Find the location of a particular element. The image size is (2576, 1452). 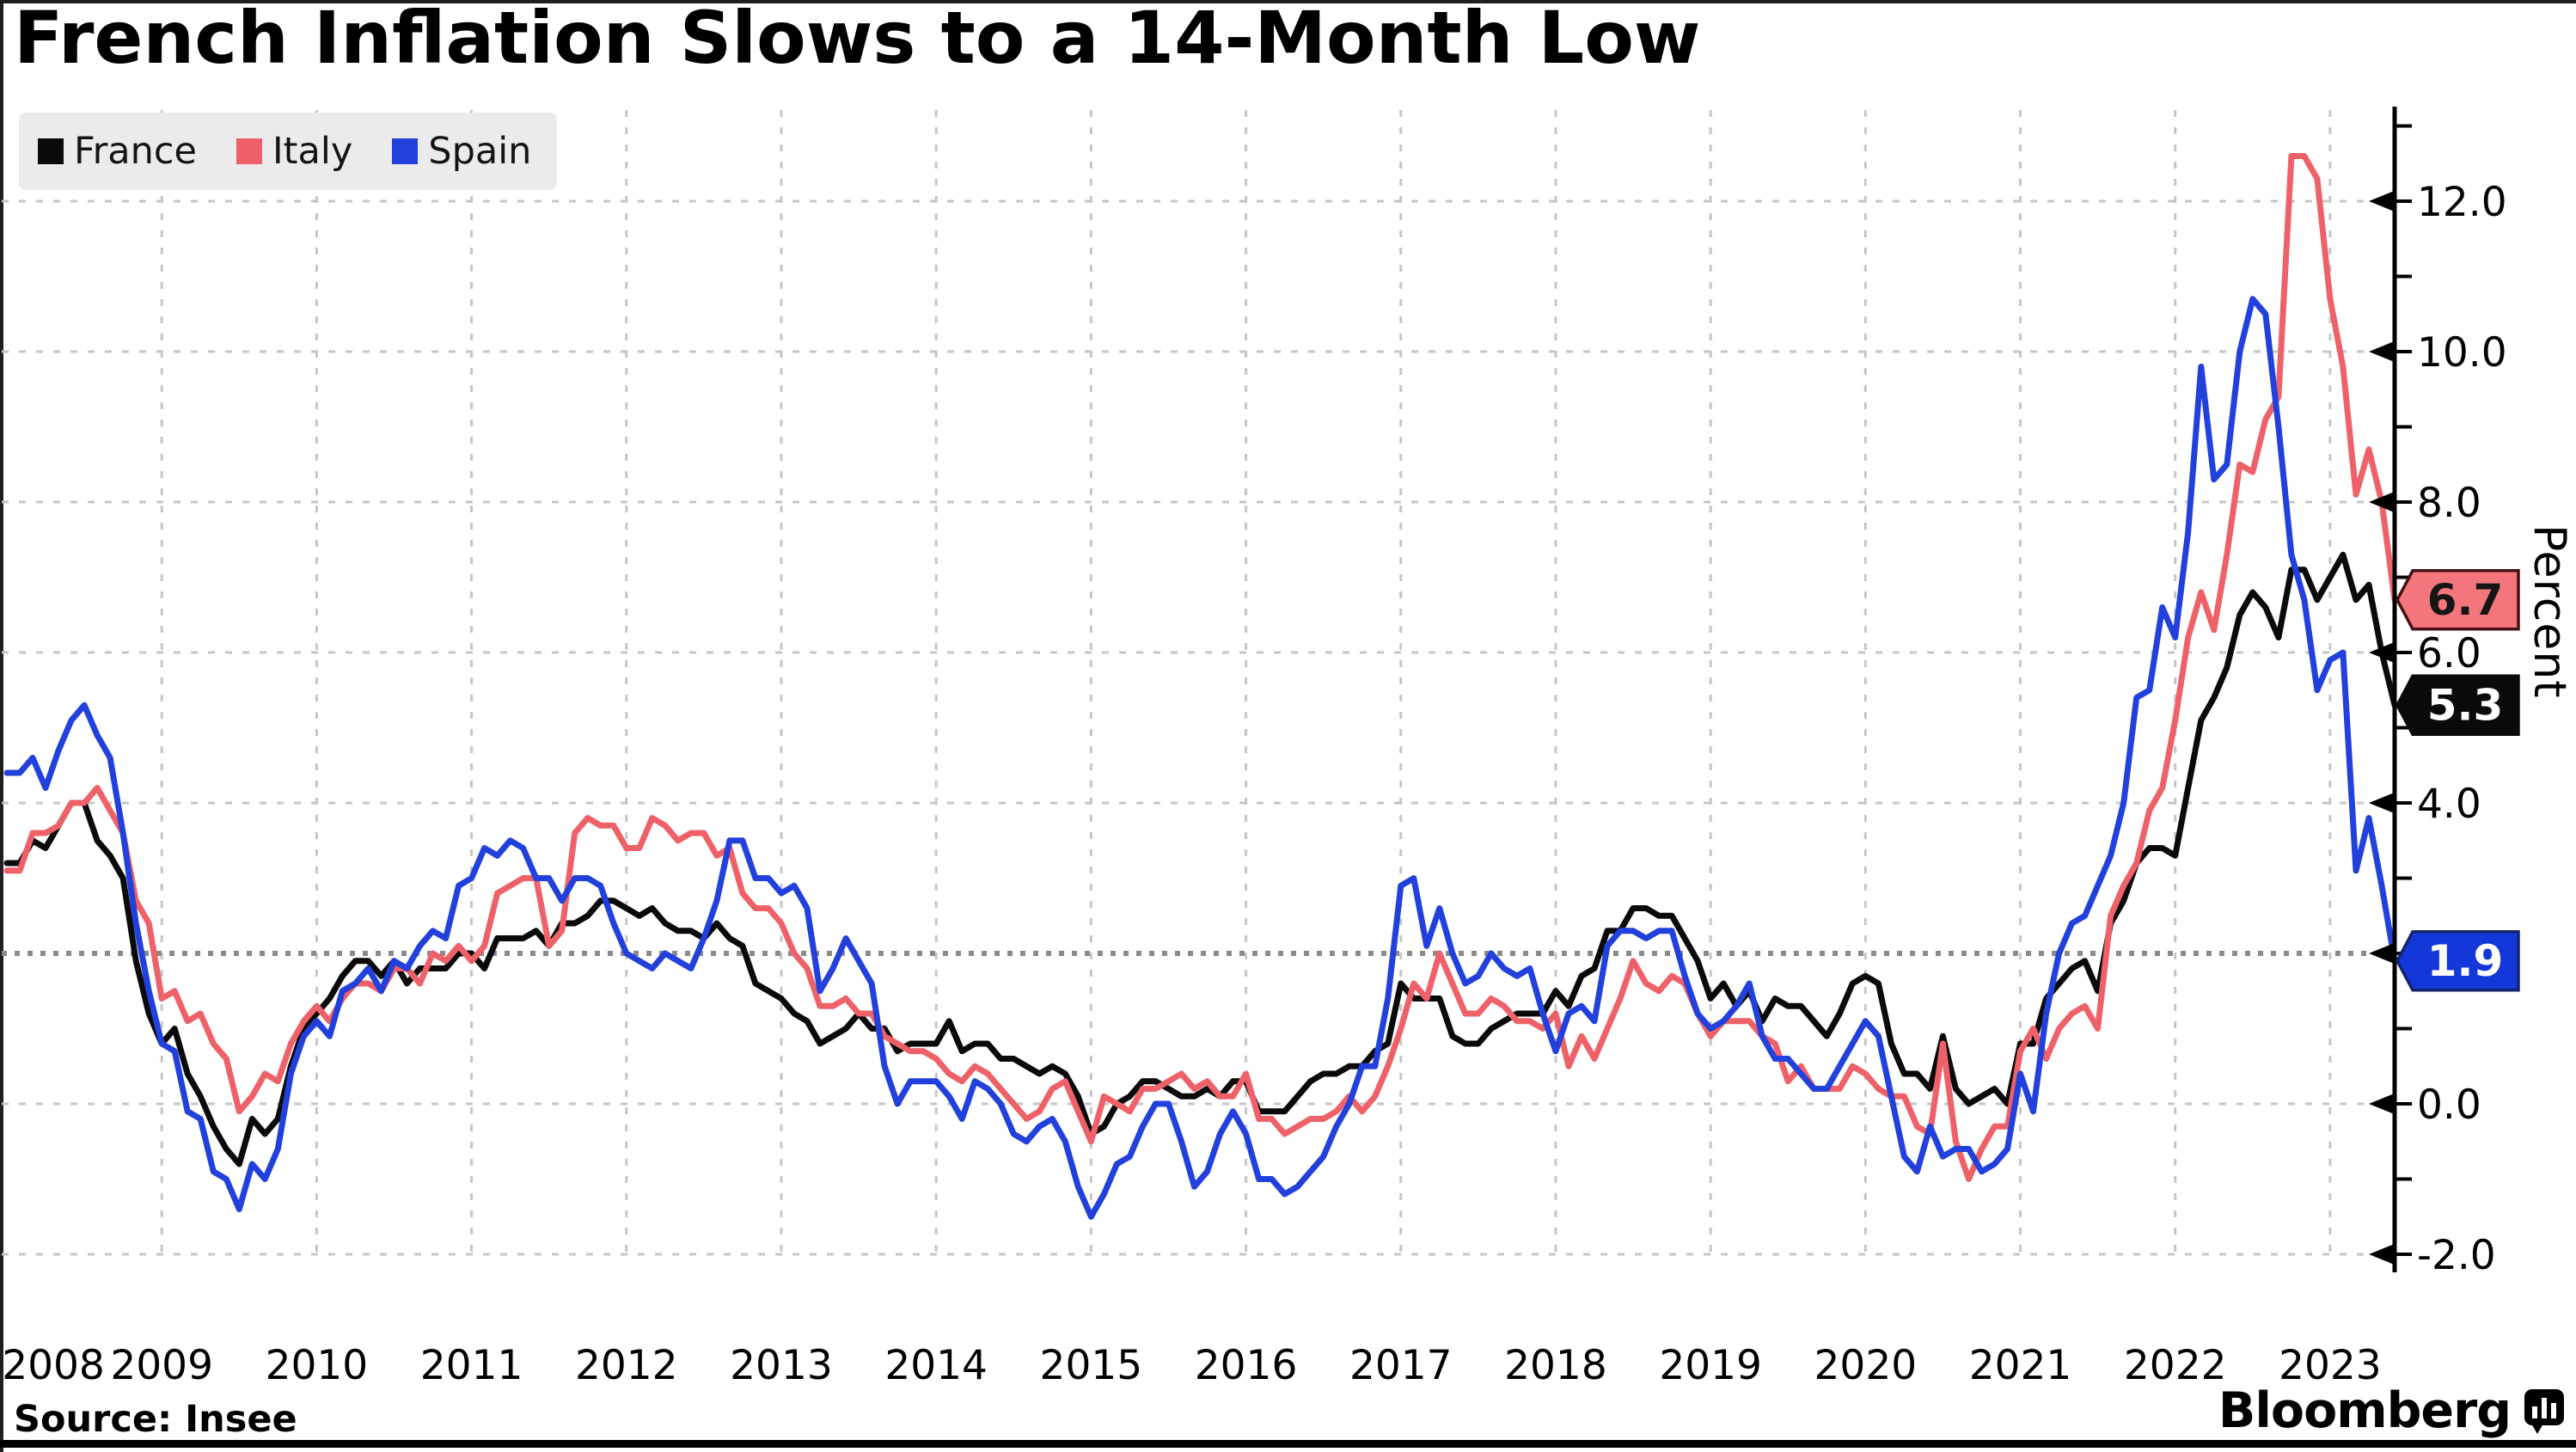

bloomberg-wordmark: Bloomberg is located at coordinates (2365, 1410).